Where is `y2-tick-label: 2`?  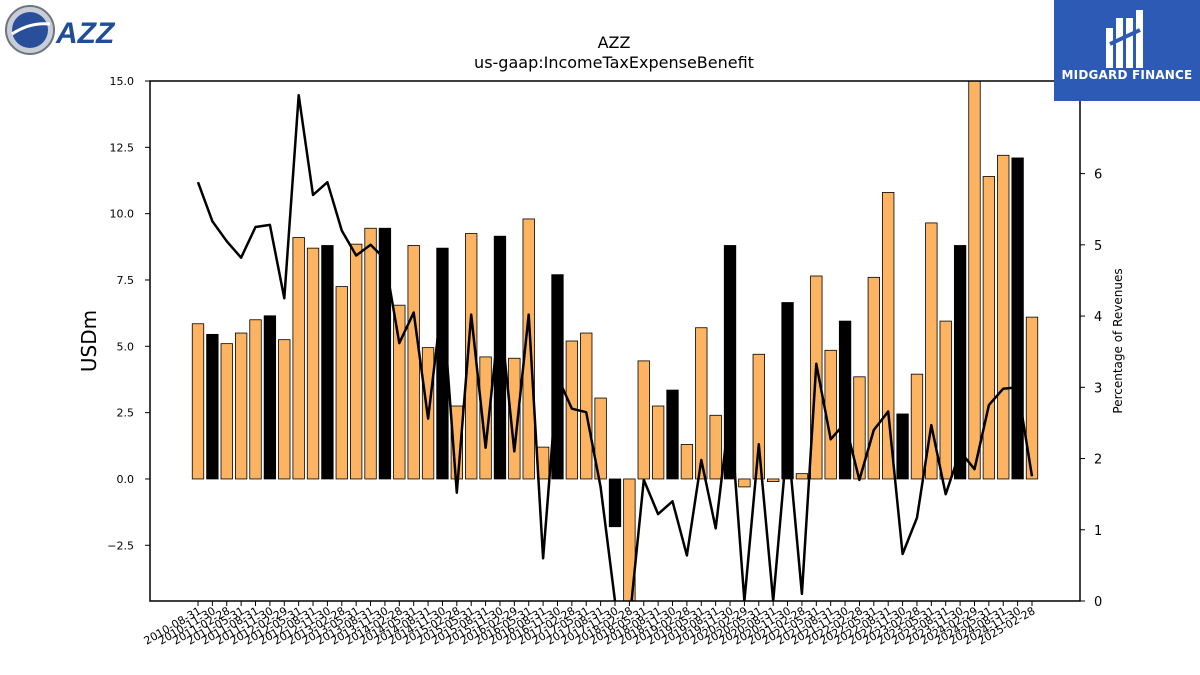 y2-tick-label: 2 is located at coordinates (1098, 460).